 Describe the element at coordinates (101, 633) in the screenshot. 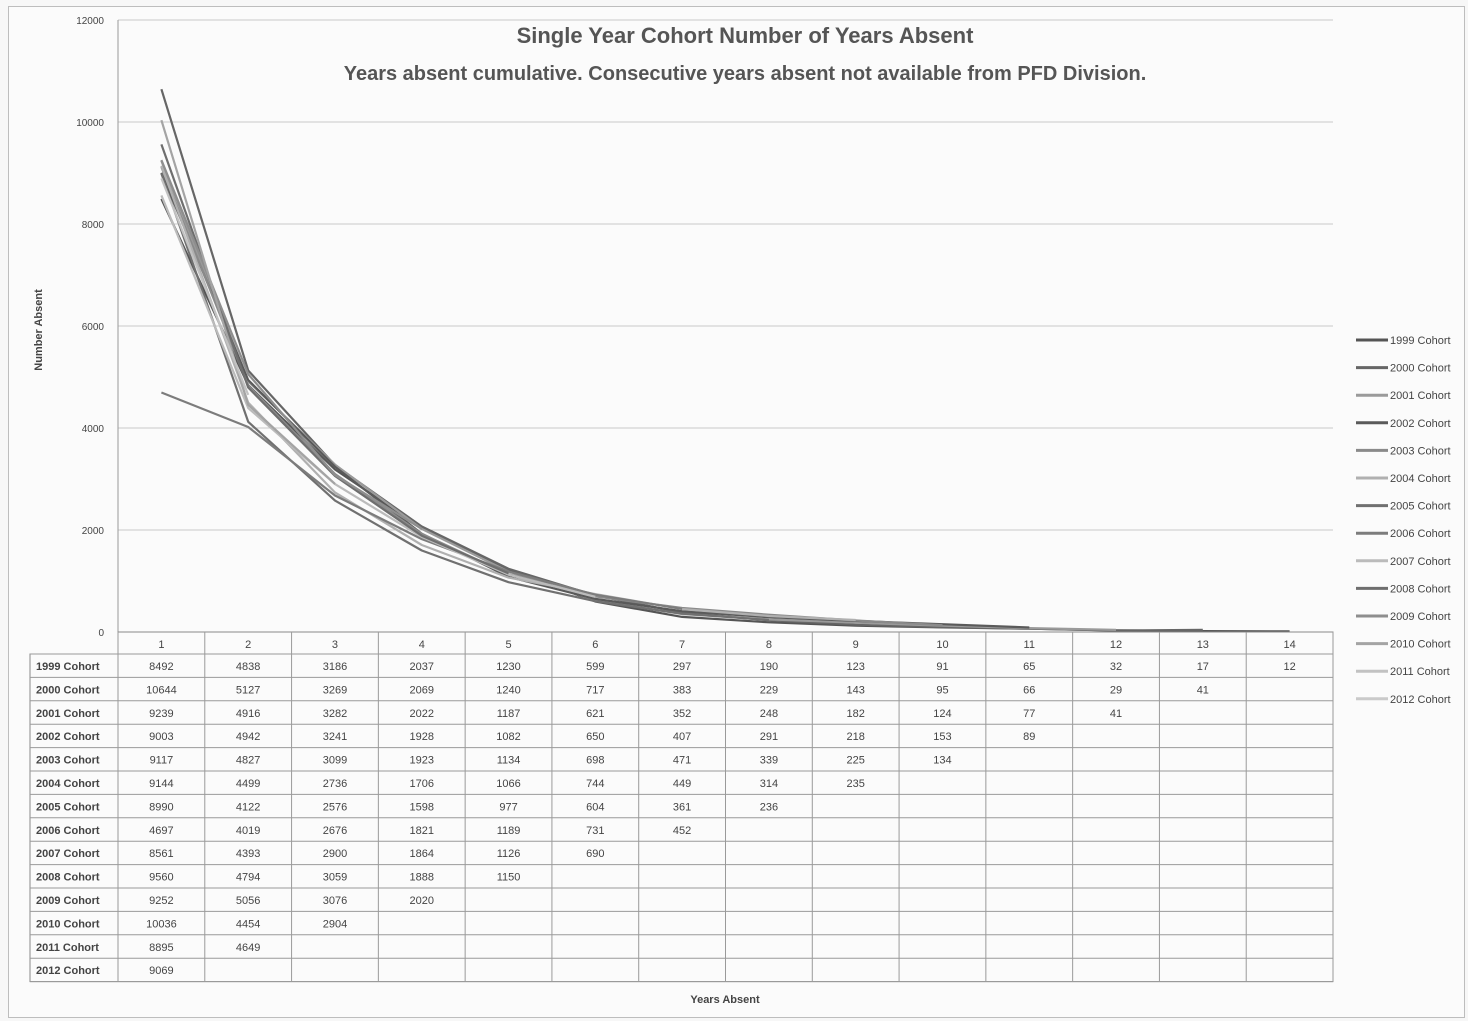

I see `y-tick-label: 0` at that location.